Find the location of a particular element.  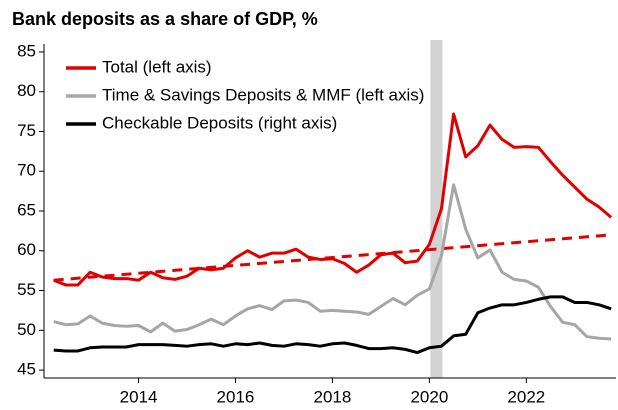

y-tick-label: 70 is located at coordinates (26, 170).